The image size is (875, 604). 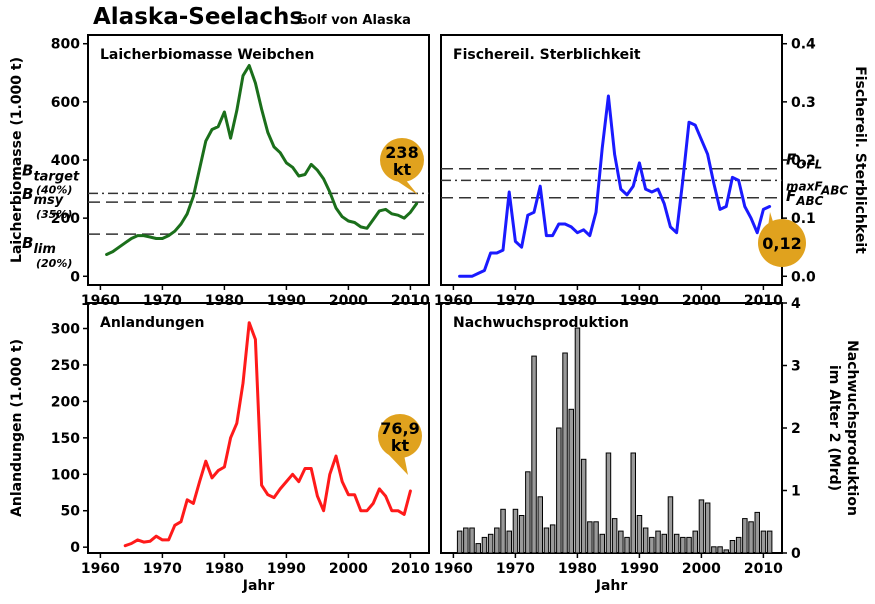 I want to click on ref-label-note: (20%), so click(x=54, y=263).